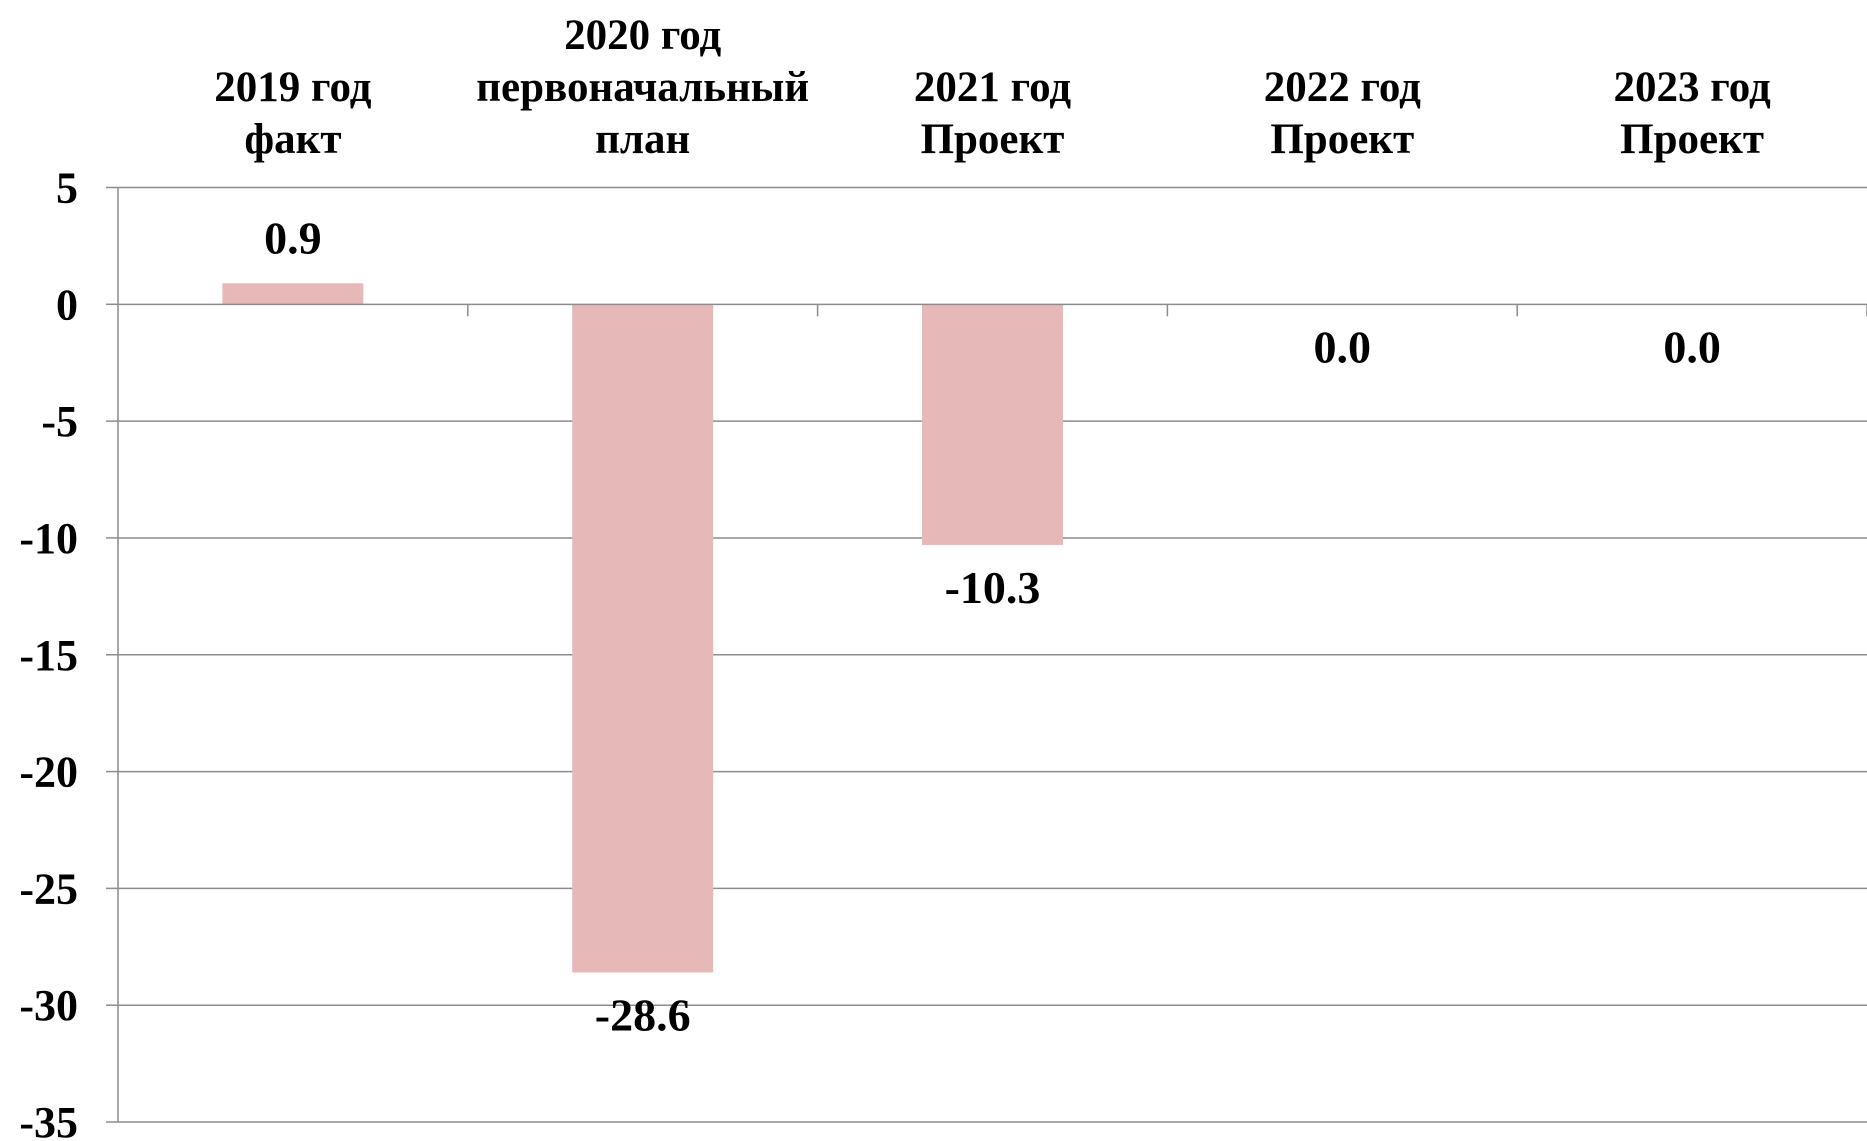 The width and height of the screenshot is (1867, 1141). I want to click on category-label-line: 2020 год, so click(642, 35).